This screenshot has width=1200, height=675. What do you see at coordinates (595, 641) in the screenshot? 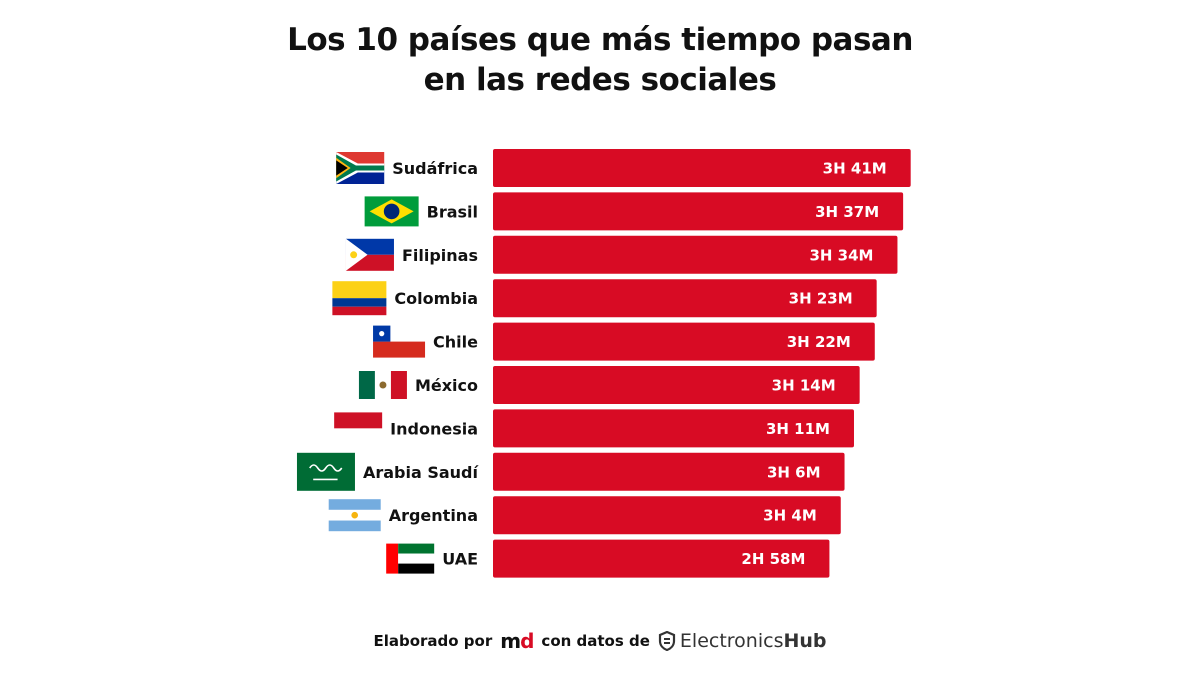
I see `with-data-text: con datos de` at bounding box center [595, 641].